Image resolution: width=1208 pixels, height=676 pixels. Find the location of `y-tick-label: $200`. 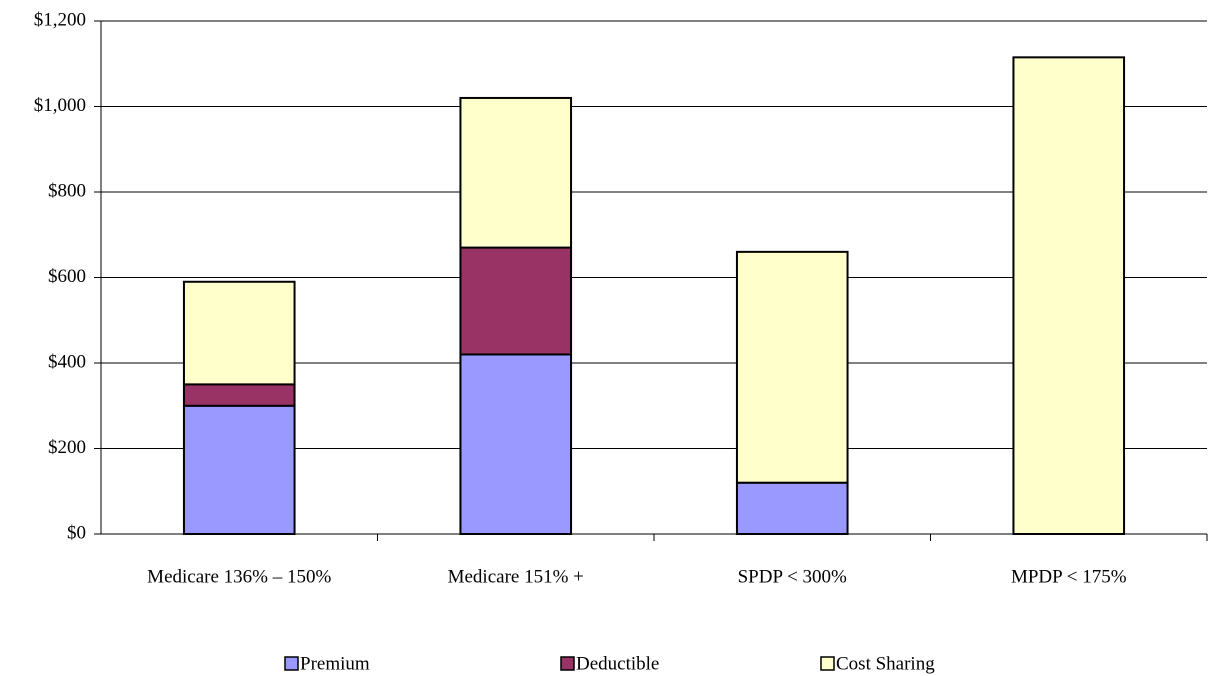

y-tick-label: $200 is located at coordinates (67, 447).